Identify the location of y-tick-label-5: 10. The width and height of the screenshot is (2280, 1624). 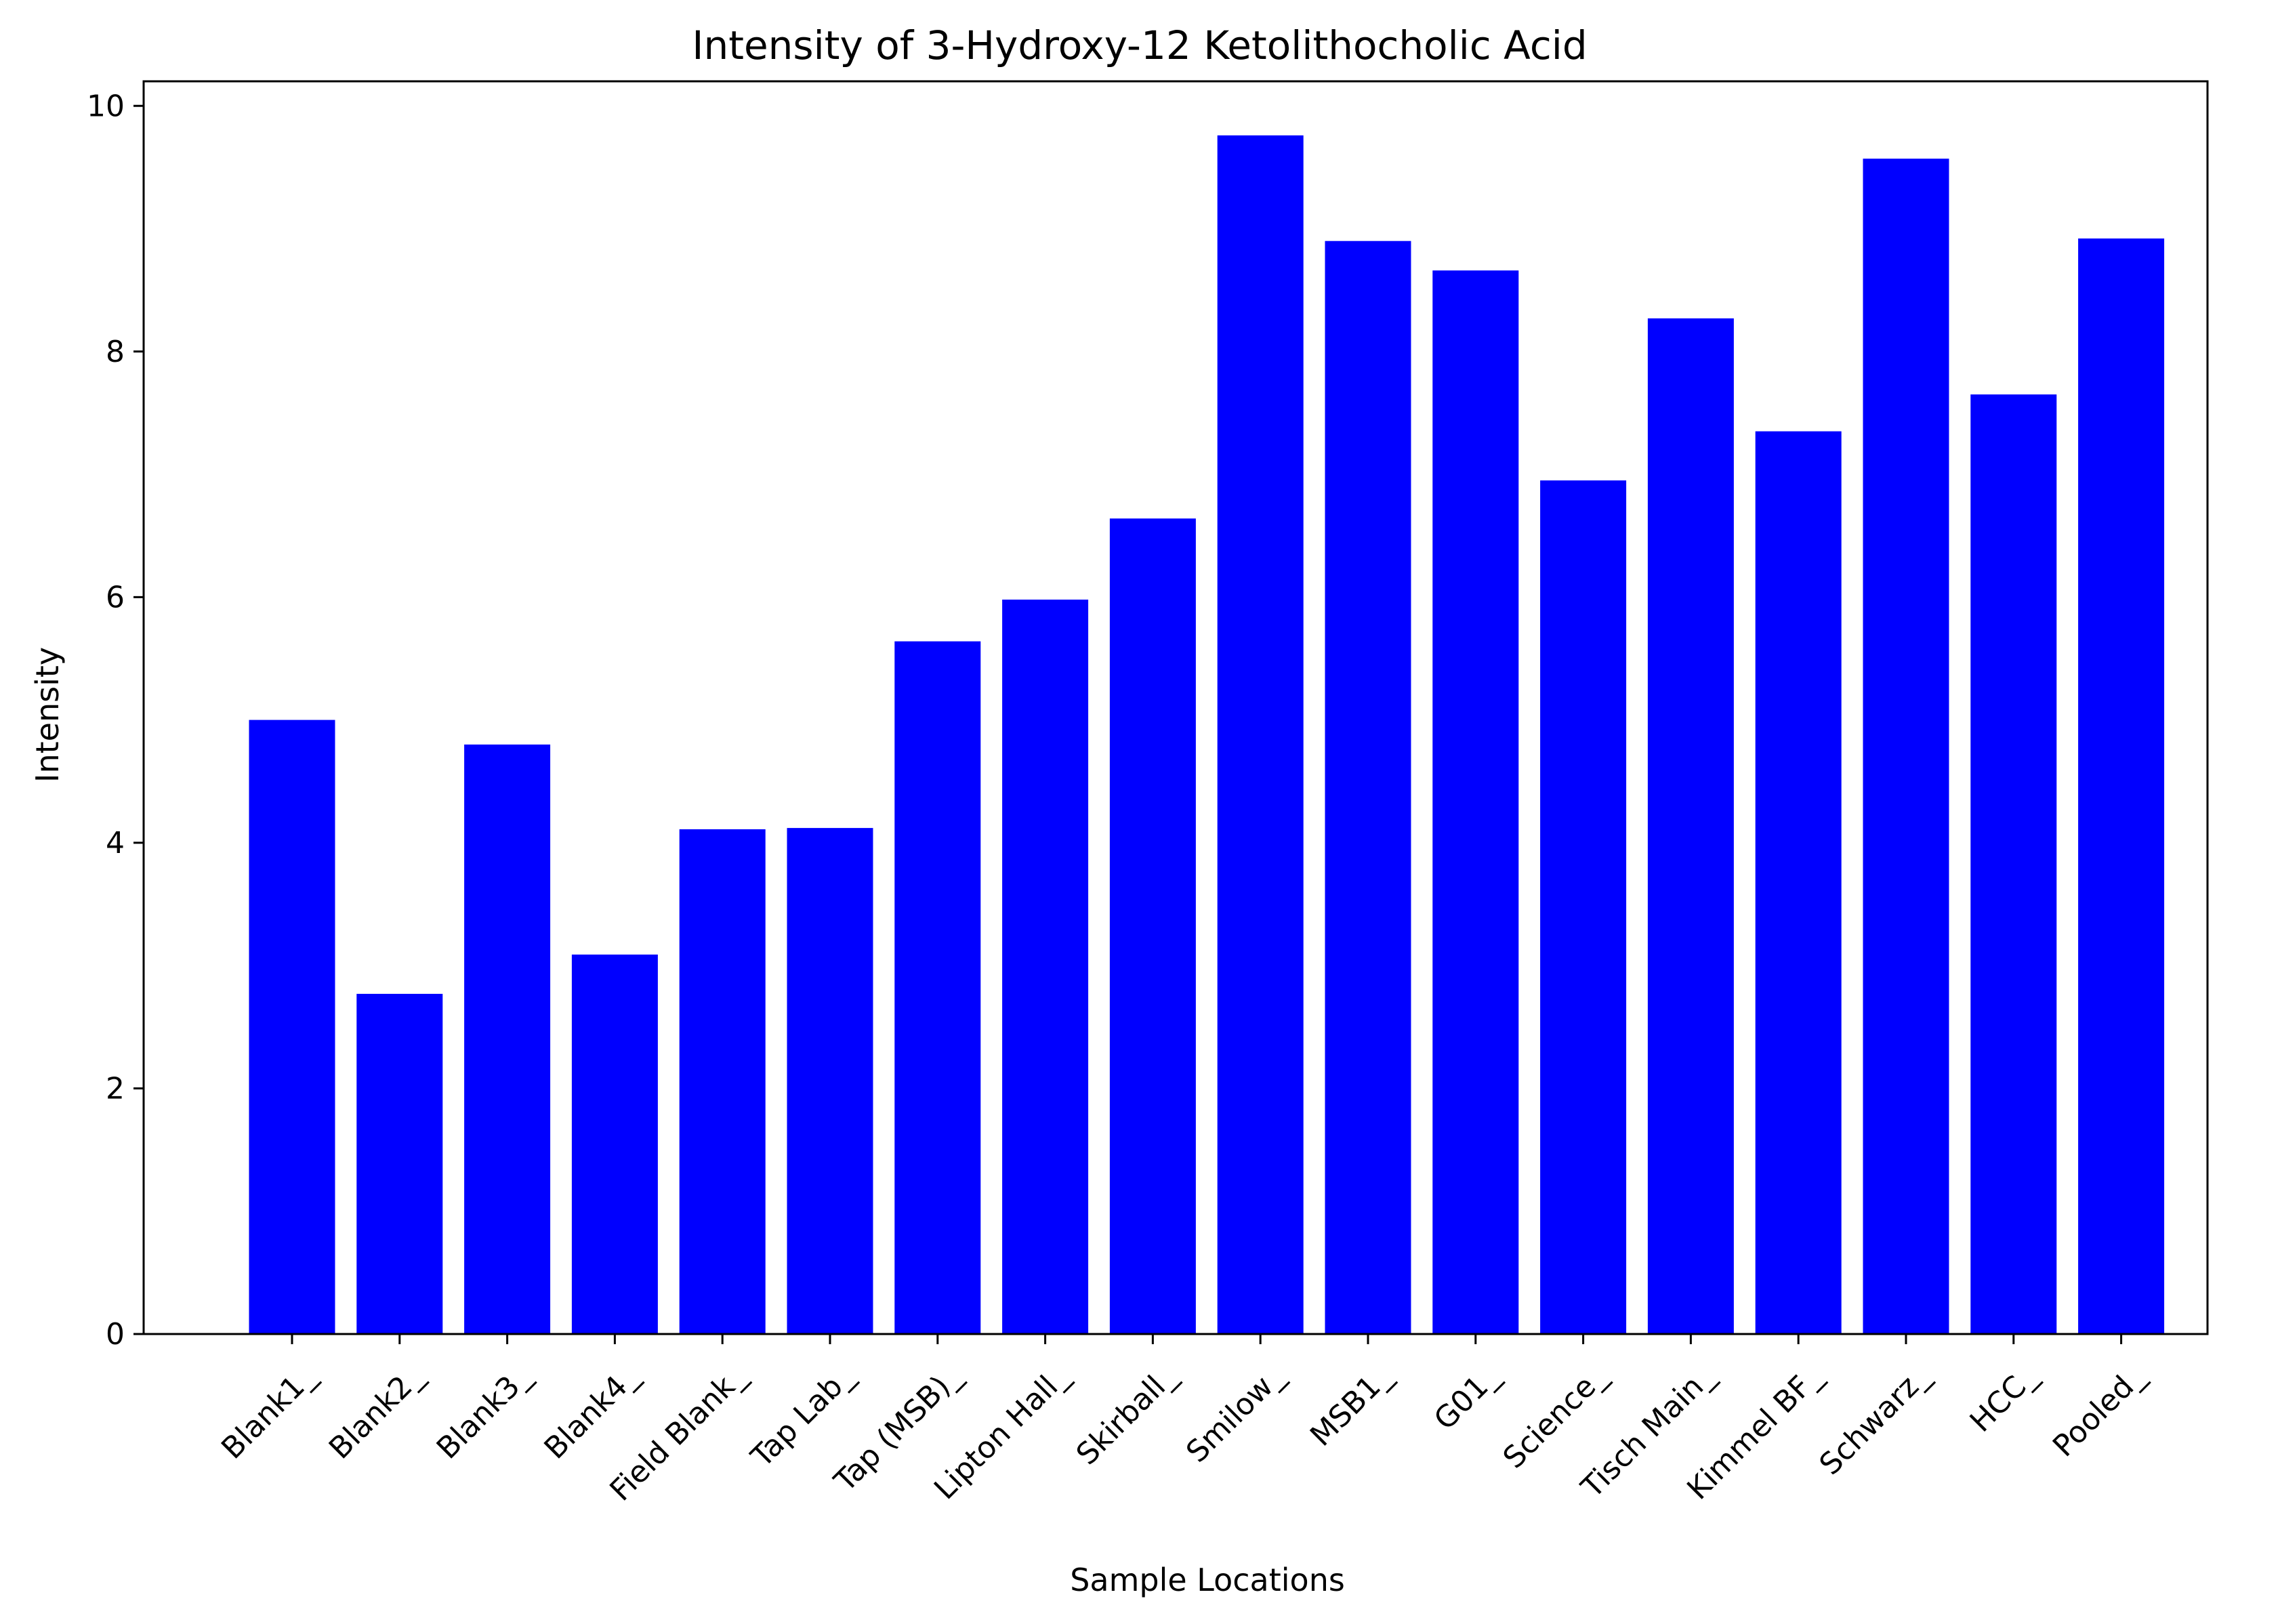
(106, 106).